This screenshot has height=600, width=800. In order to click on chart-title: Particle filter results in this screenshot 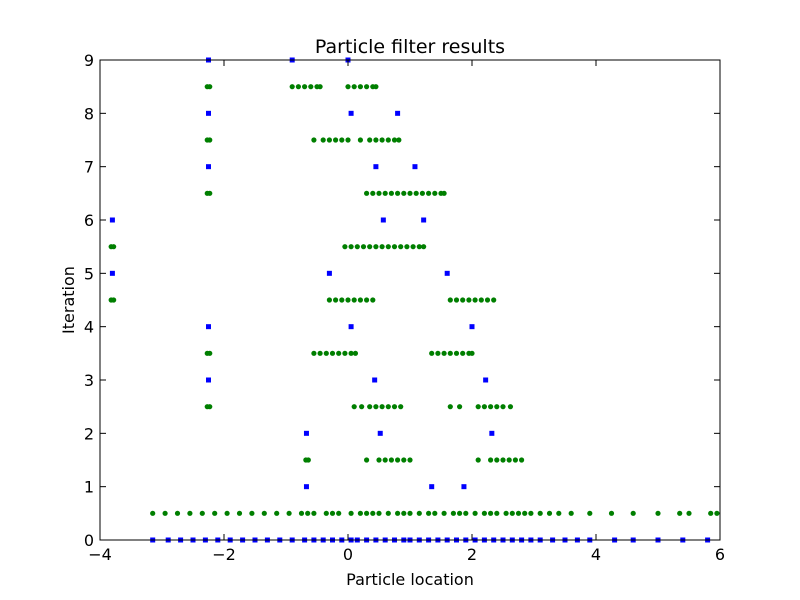, I will do `click(410, 47)`.